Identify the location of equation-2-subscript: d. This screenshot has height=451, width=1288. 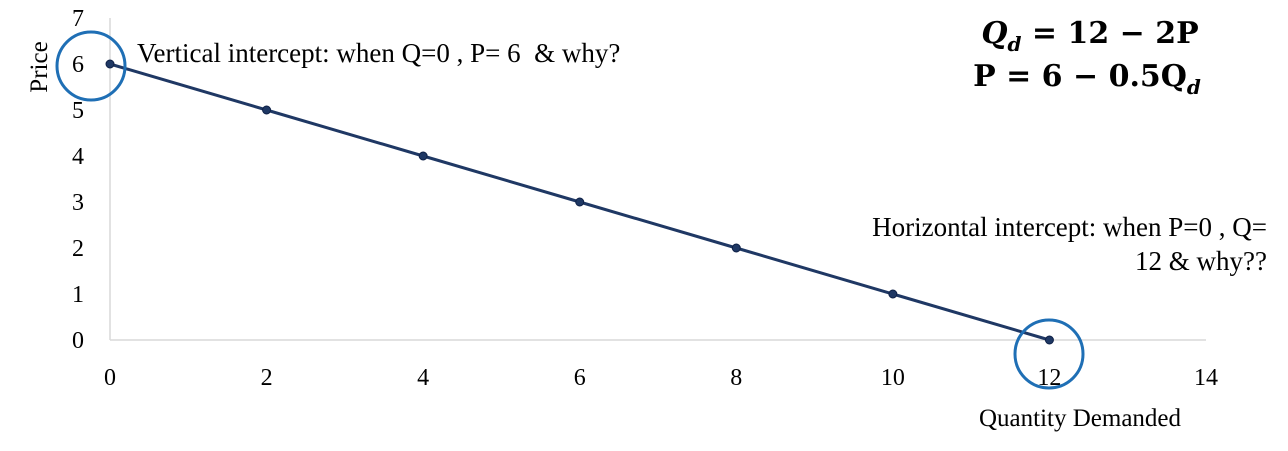
(1194, 87).